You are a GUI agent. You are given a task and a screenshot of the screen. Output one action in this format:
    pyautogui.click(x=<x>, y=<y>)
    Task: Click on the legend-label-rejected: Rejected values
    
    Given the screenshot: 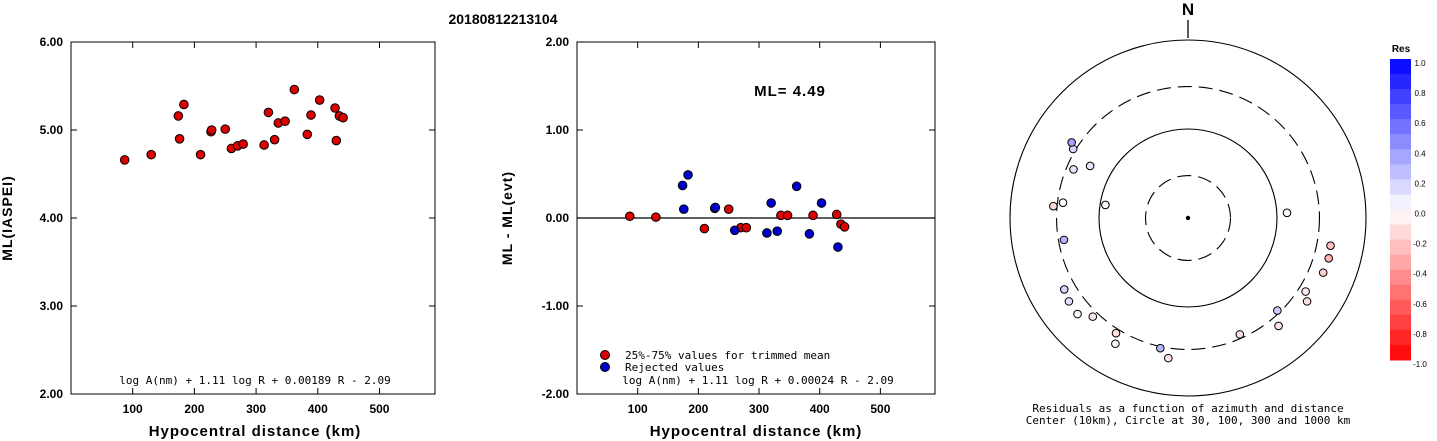 What is the action you would take?
    pyautogui.click(x=674, y=367)
    